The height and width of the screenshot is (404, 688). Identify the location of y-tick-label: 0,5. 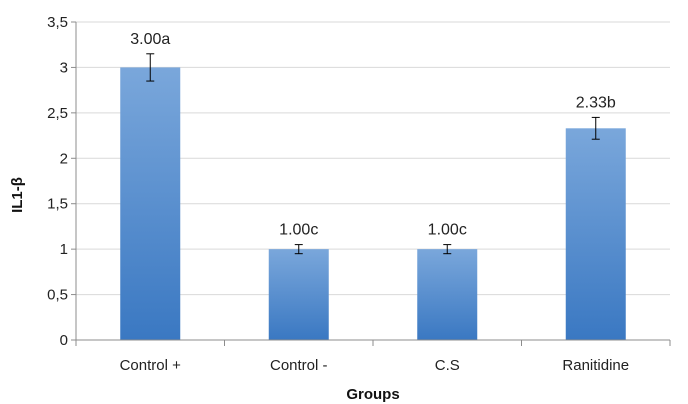
(57, 295).